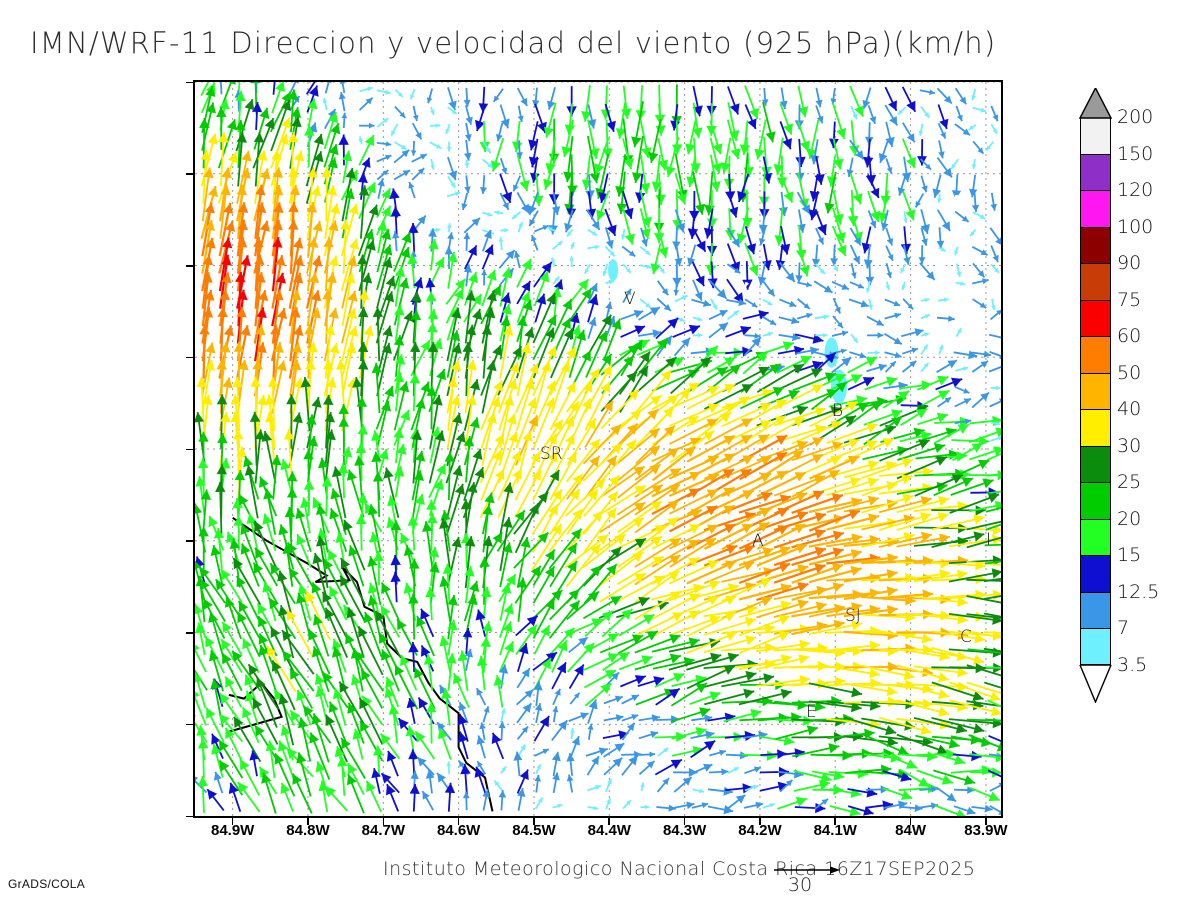 The width and height of the screenshot is (1200, 900). I want to click on lake-polygon, so click(613, 270).